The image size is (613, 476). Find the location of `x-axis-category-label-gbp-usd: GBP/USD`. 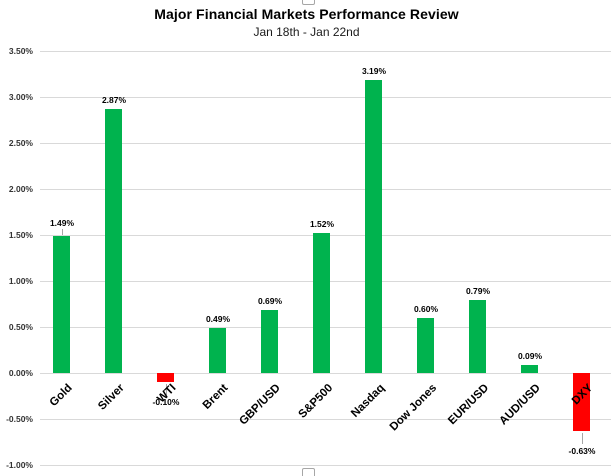

x-axis-category-label-gbp-usd: GBP/USD is located at coordinates (260, 405).